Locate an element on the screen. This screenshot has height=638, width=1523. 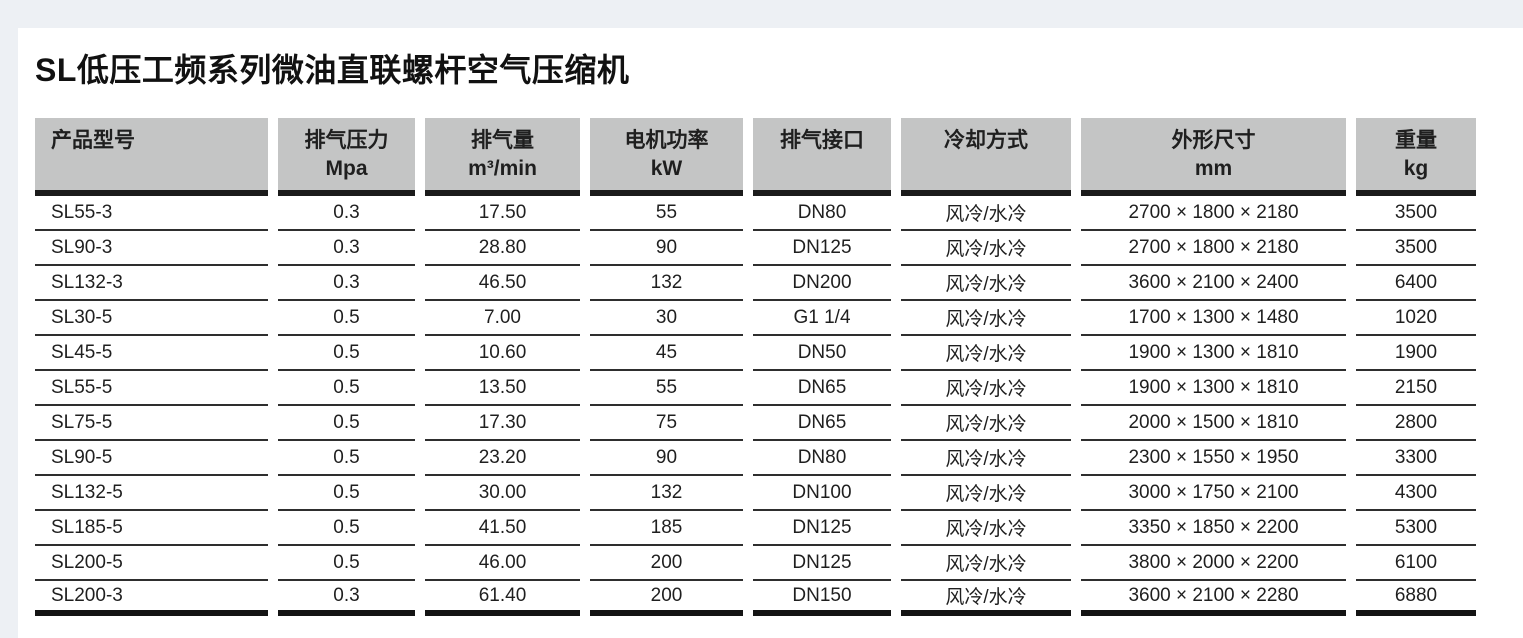
column-header-unit: mm is located at coordinates (1213, 168).